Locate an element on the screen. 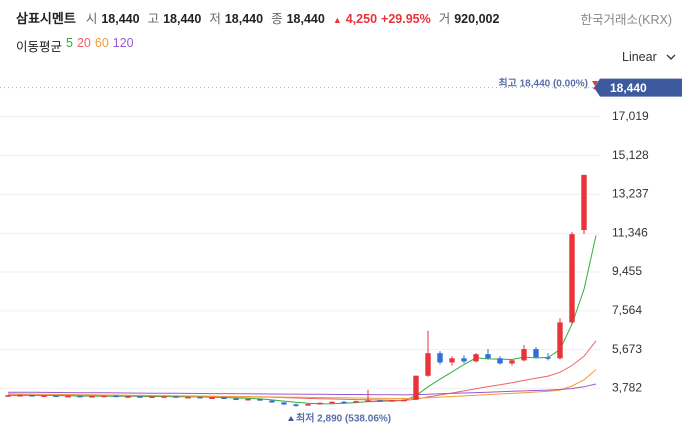  legend-entry: 120 is located at coordinates (123, 43).